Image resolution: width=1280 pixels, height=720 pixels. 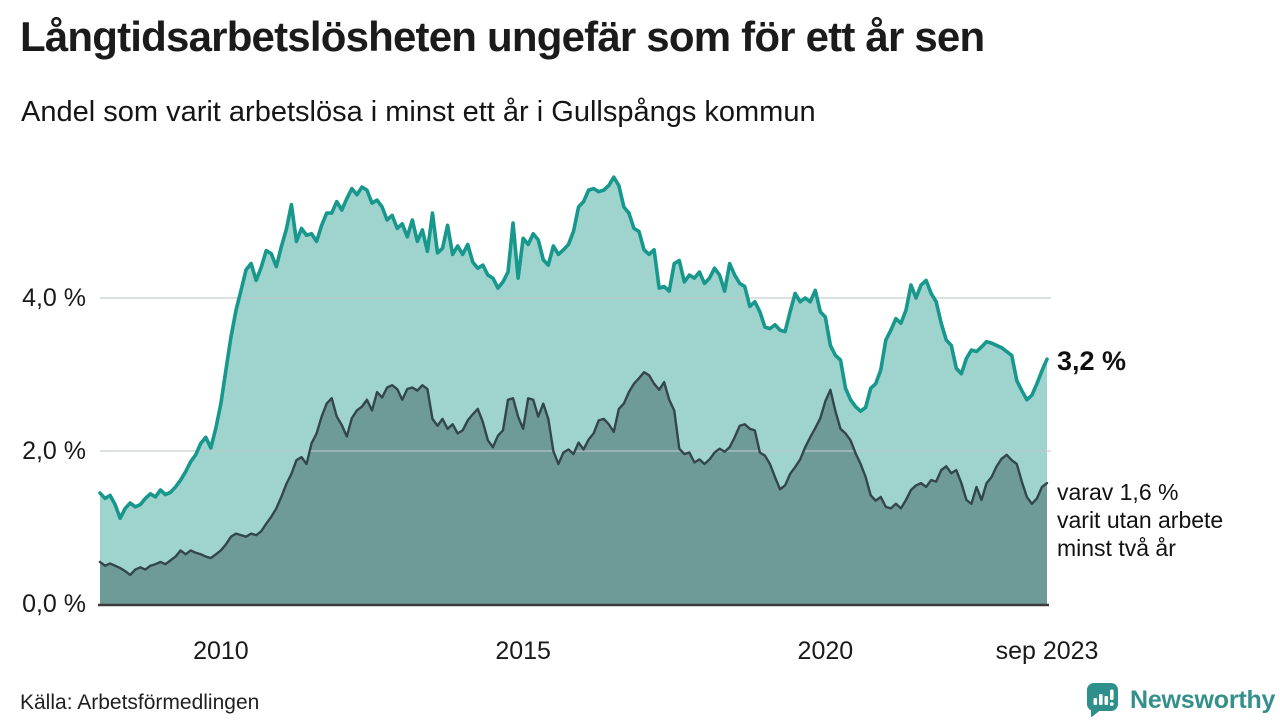 I want to click on x-tick-label: sep 2023, so click(x=1047, y=651).